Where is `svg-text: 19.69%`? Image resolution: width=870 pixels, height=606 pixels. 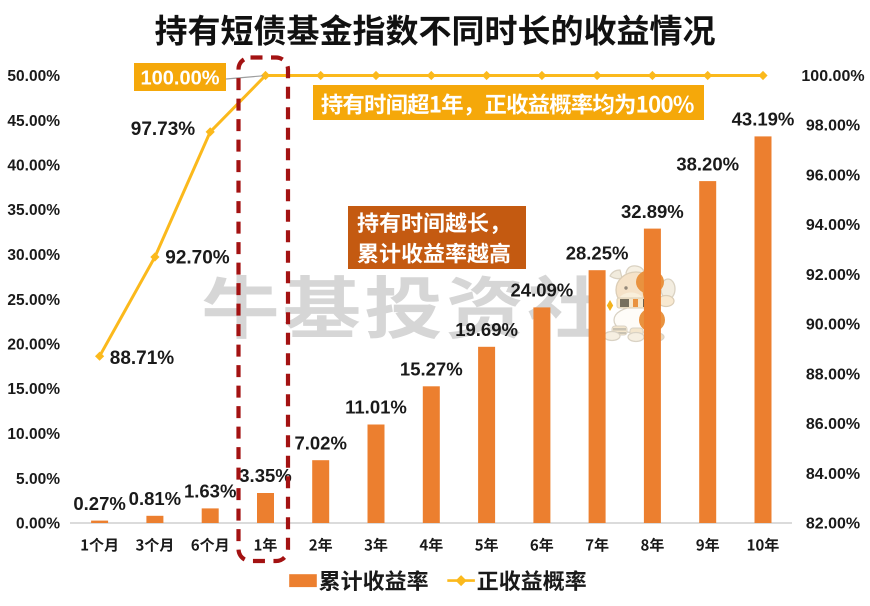 svg-text: 19.69% is located at coordinates (486, 329).